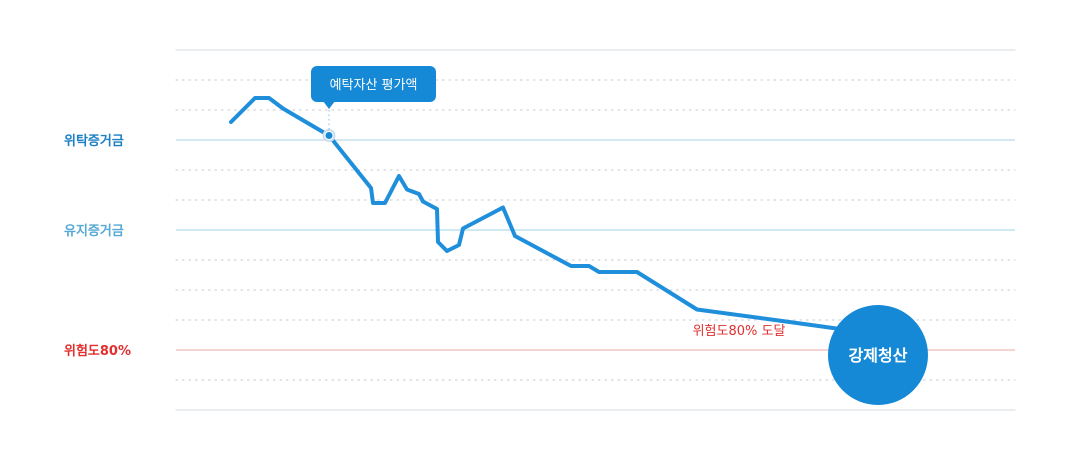 This screenshot has height=461, width=1080. I want to click on risk-reach-label: 위험도80% 도달, so click(739, 331).